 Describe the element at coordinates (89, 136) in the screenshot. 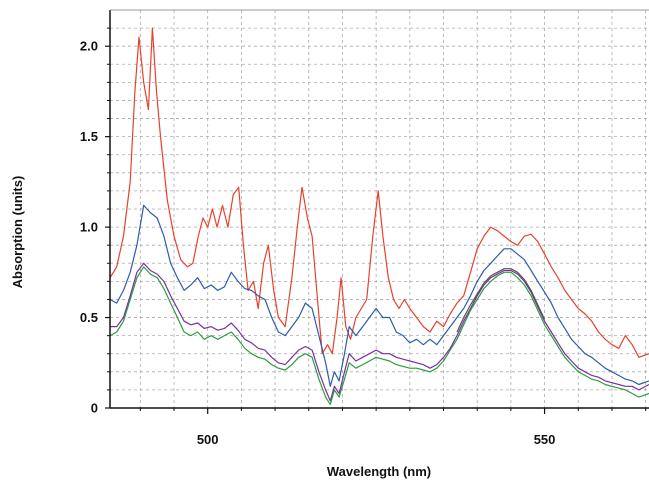

I see `y-tick-label: 1.5` at that location.